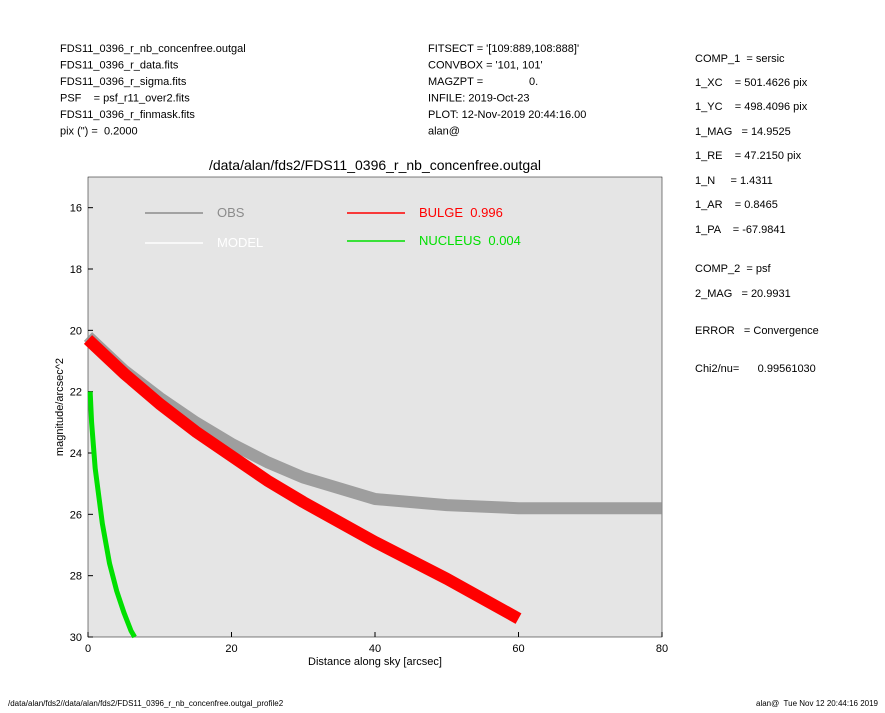  What do you see at coordinates (119, 66) in the screenshot?
I see `header-line: FDS11_0396_r_data.fits` at bounding box center [119, 66].